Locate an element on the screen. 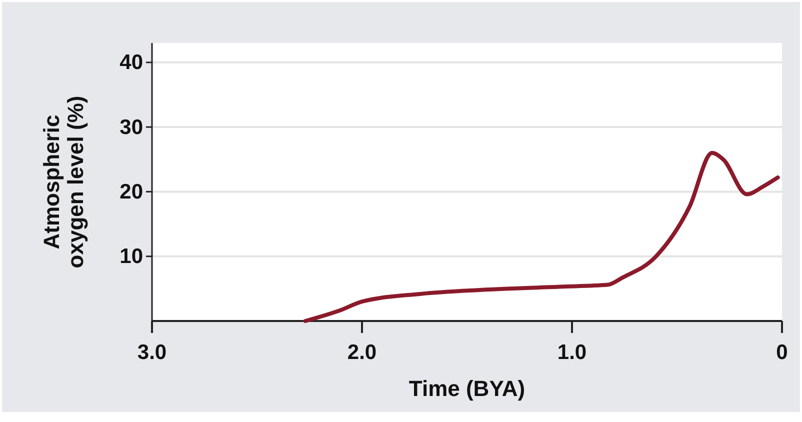 This screenshot has width=802, height=422. x-tick-label: 1.0 is located at coordinates (572, 352).